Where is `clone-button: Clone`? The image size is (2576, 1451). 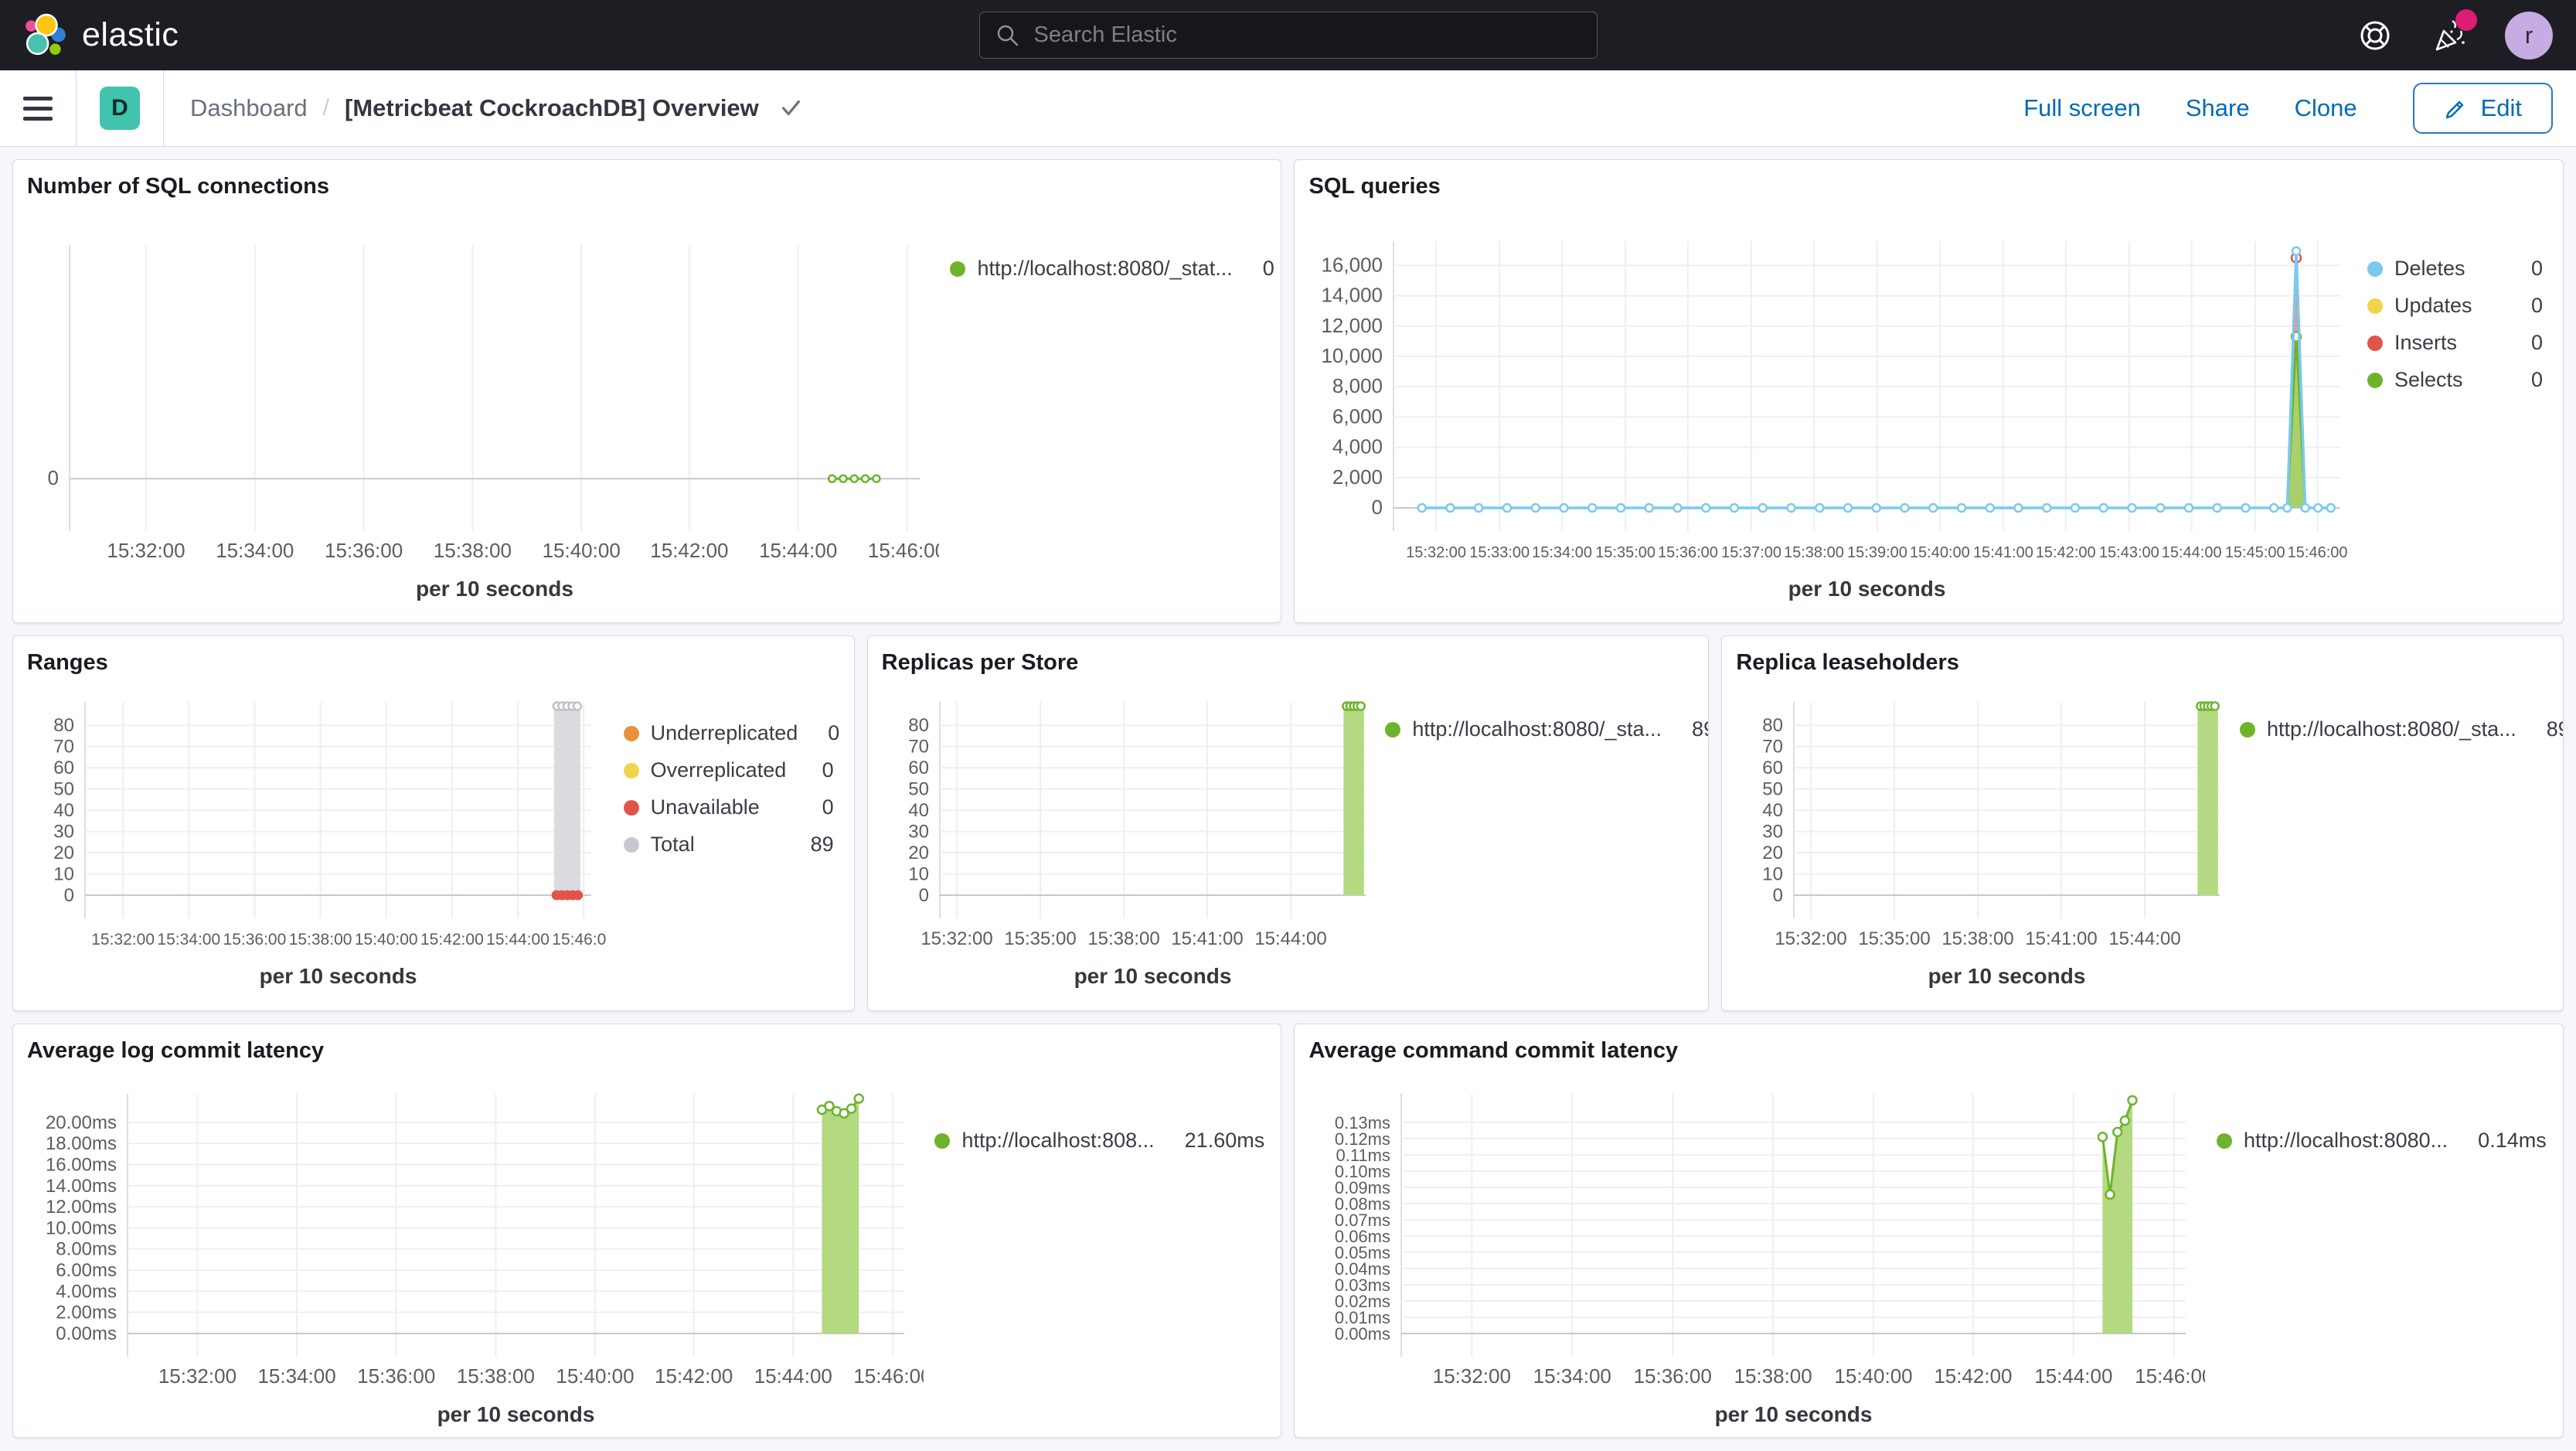
clone-button: Clone is located at coordinates (2325, 107).